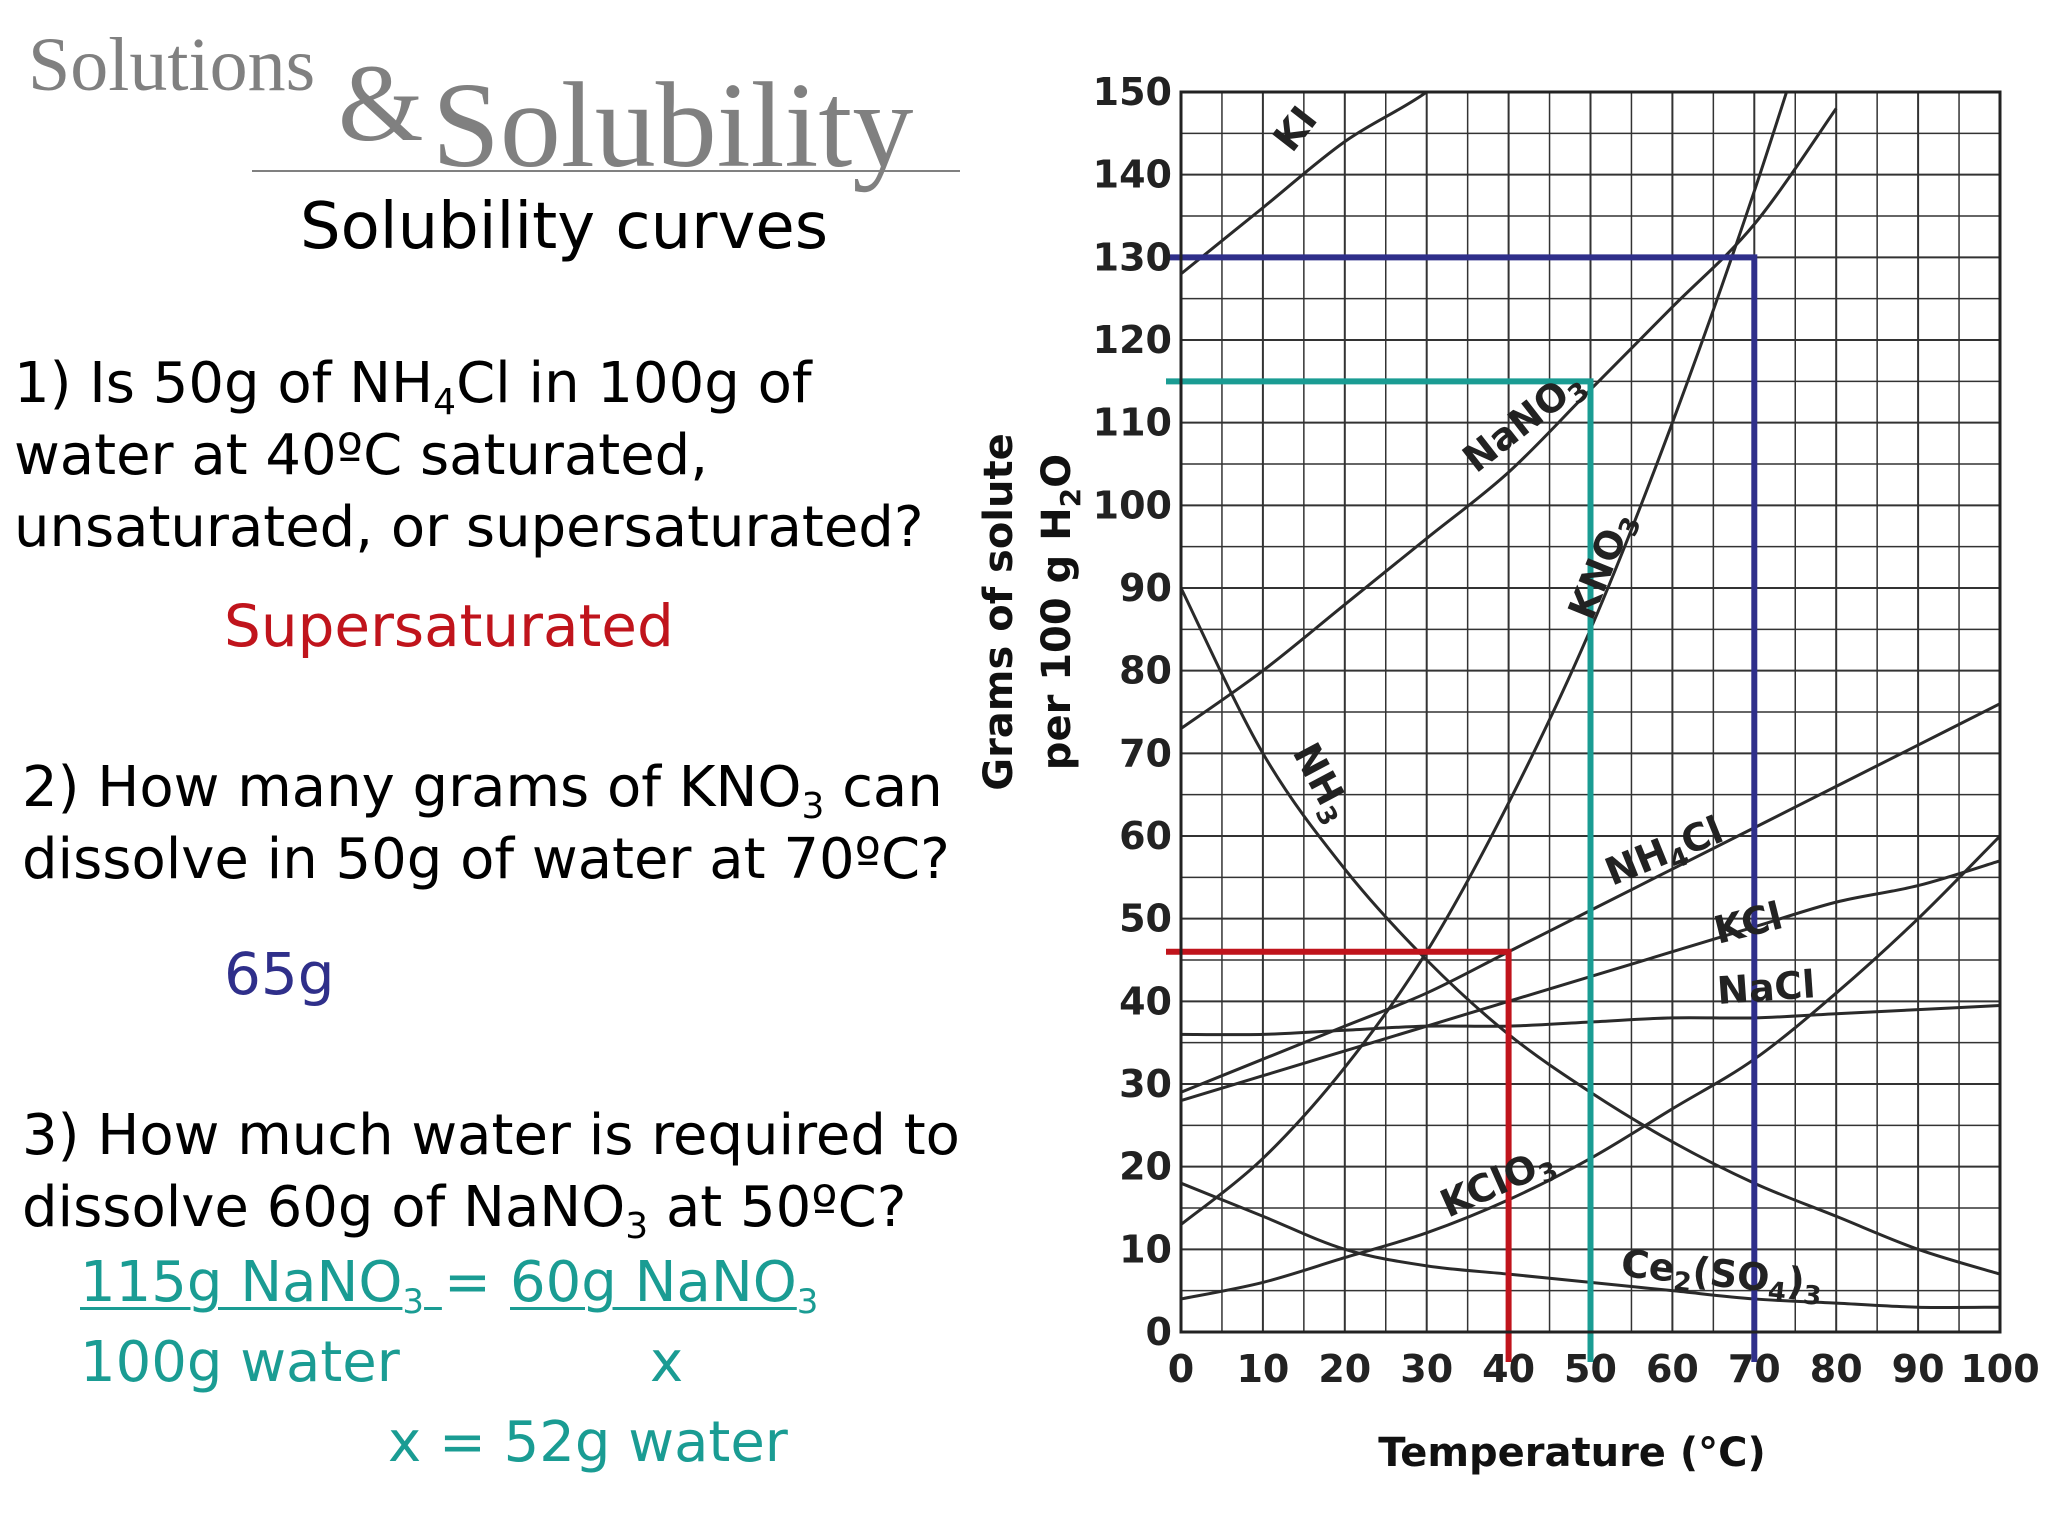  What do you see at coordinates (1159, 1332) in the screenshot?
I see `y-tick-0: 0` at bounding box center [1159, 1332].